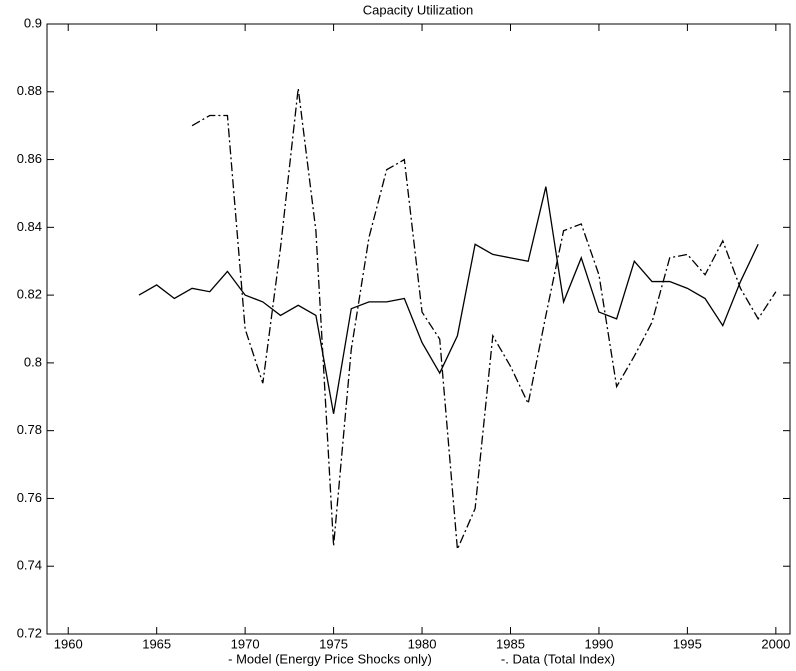 The image size is (796, 671). What do you see at coordinates (156, 643) in the screenshot?
I see `x-tick-label: 1965` at bounding box center [156, 643].